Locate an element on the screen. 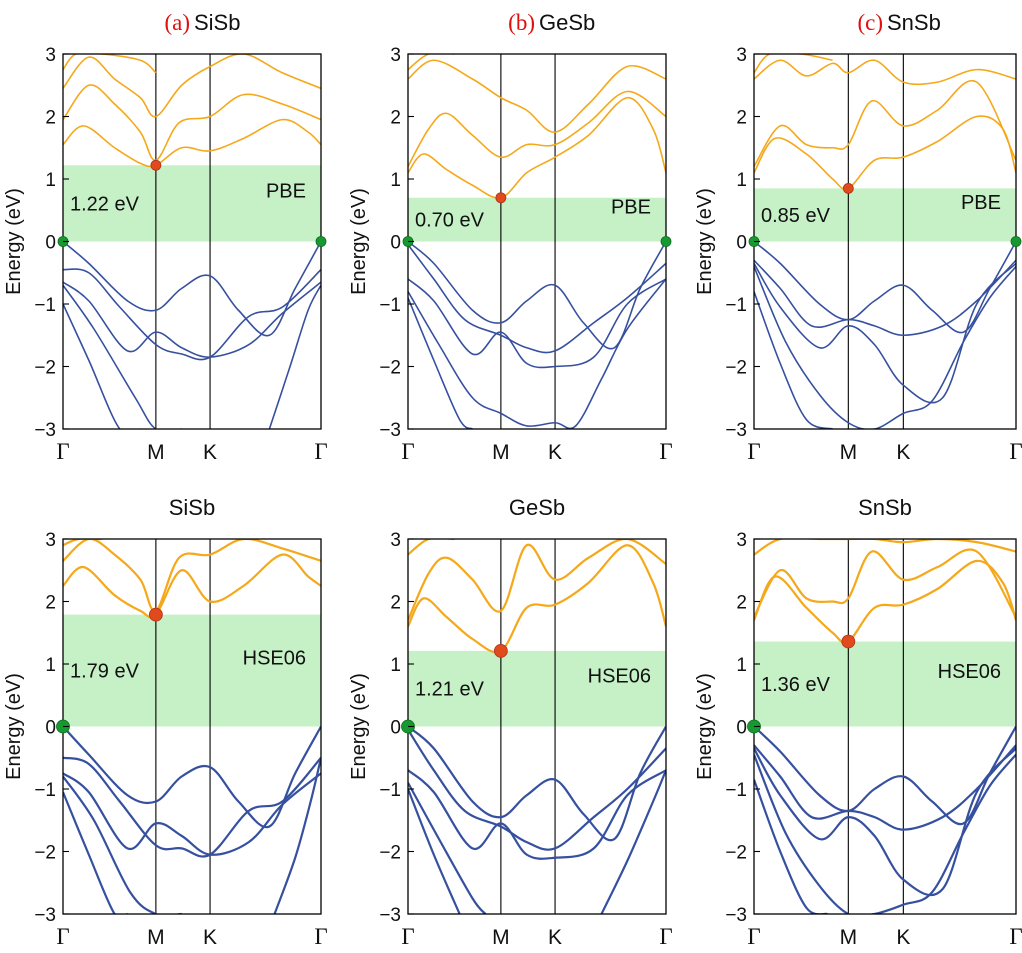 This screenshot has width=1022, height=953. band-gap-value: 1.79 eV is located at coordinates (105, 672).